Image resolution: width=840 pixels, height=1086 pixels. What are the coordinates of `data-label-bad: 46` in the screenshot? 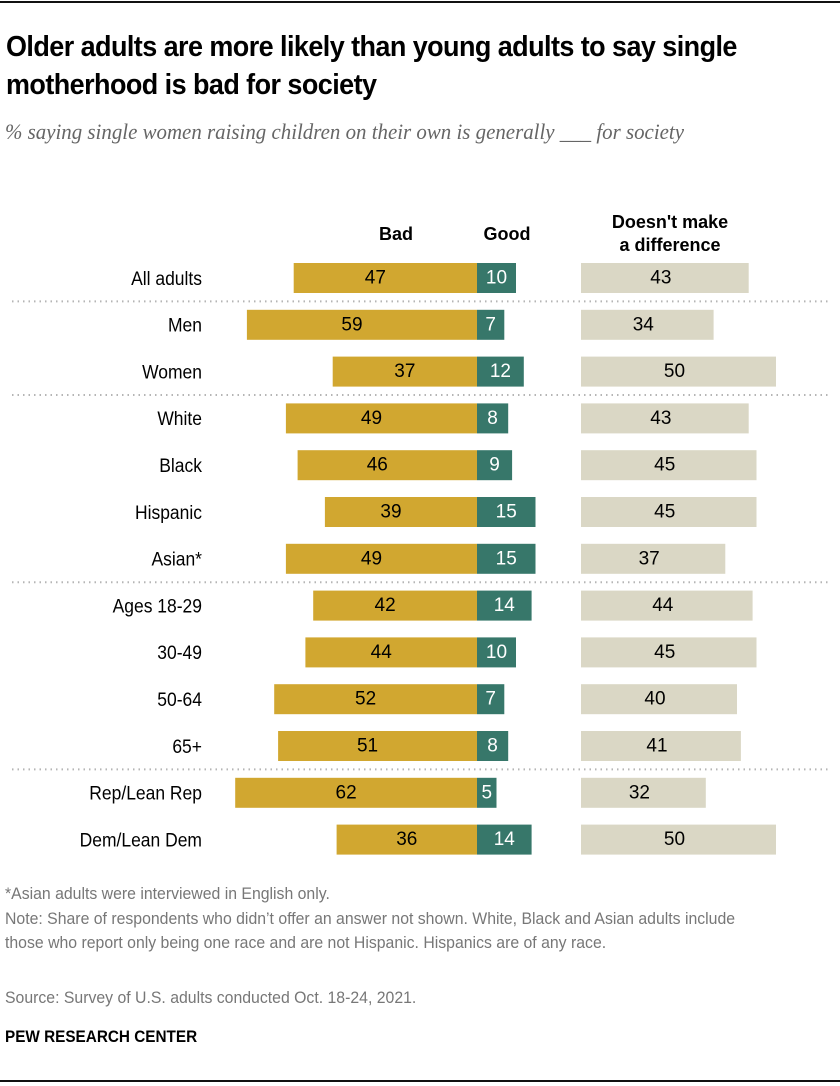 It's located at (377, 465).